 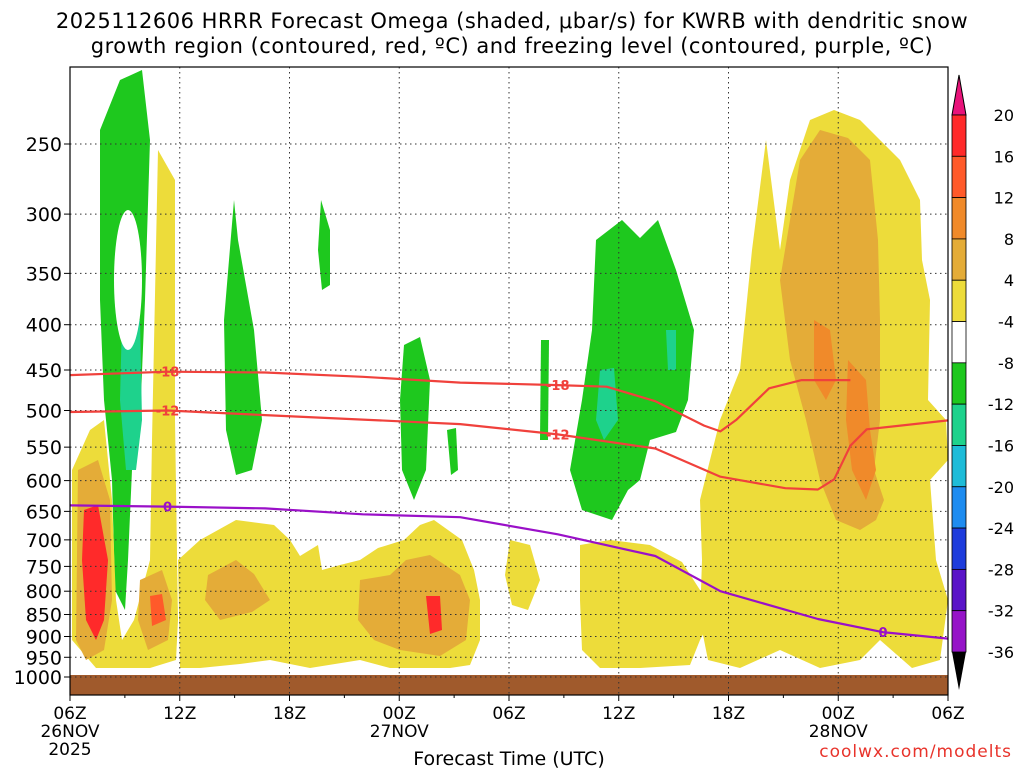 I want to click on footer-credit: coolwx.com/modelts, so click(x=915, y=752).